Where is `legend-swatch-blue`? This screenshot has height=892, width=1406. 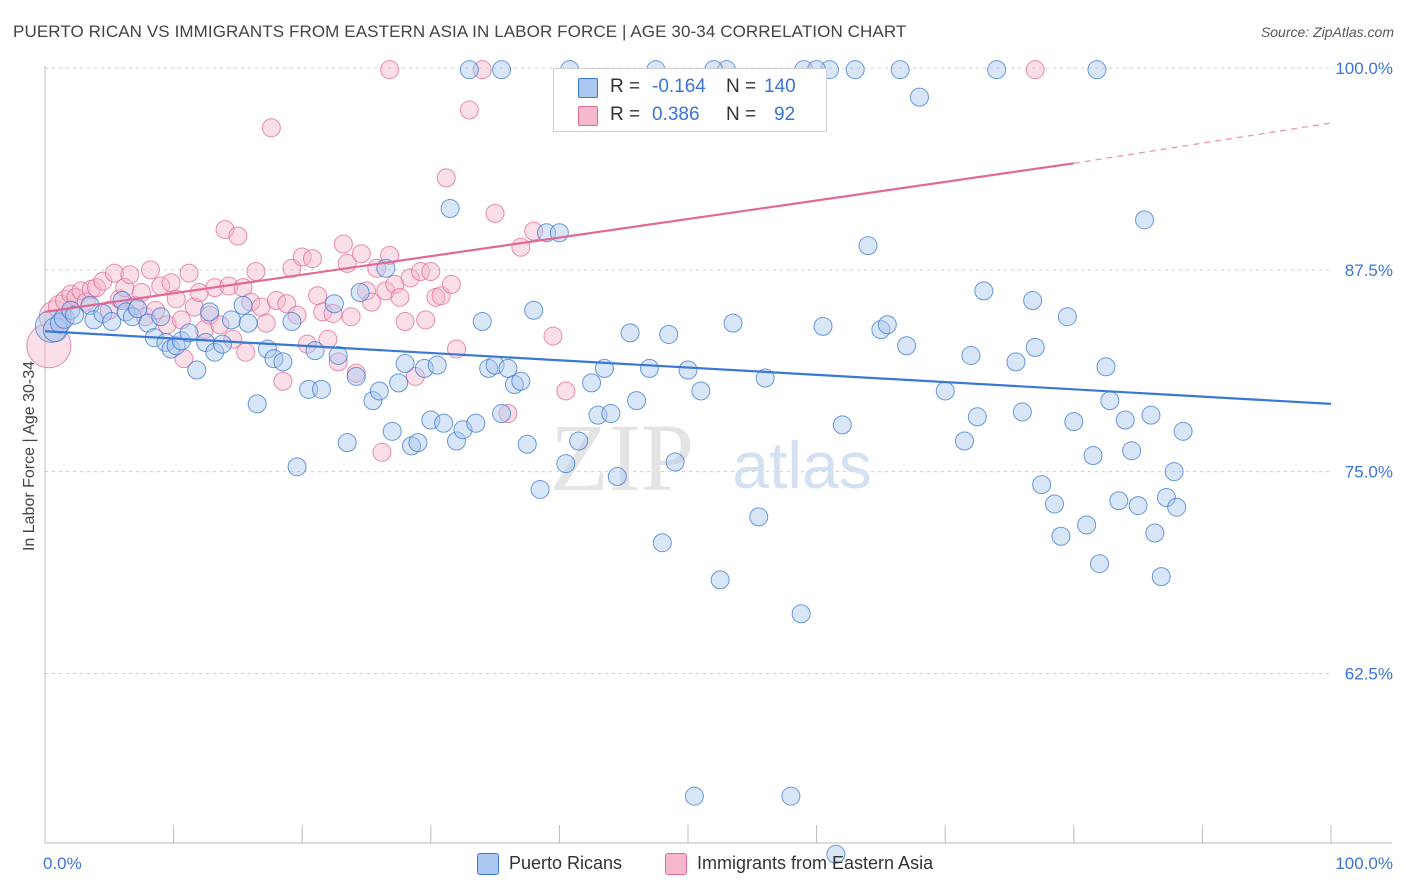 legend-swatch-blue is located at coordinates (588, 88).